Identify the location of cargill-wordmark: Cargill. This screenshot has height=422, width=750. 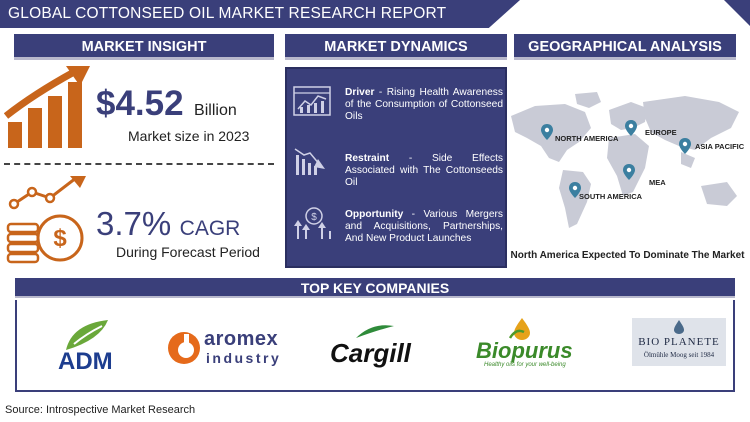
(370, 353).